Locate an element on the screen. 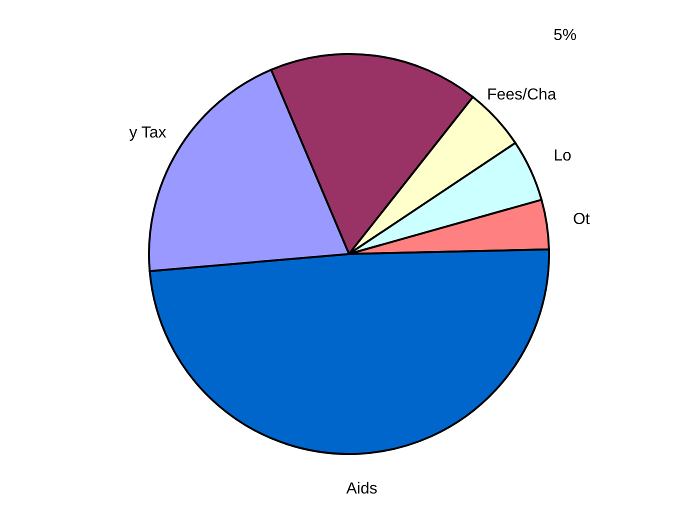 This screenshot has height=508, width=698. slice-label: Lo is located at coordinates (563, 156).